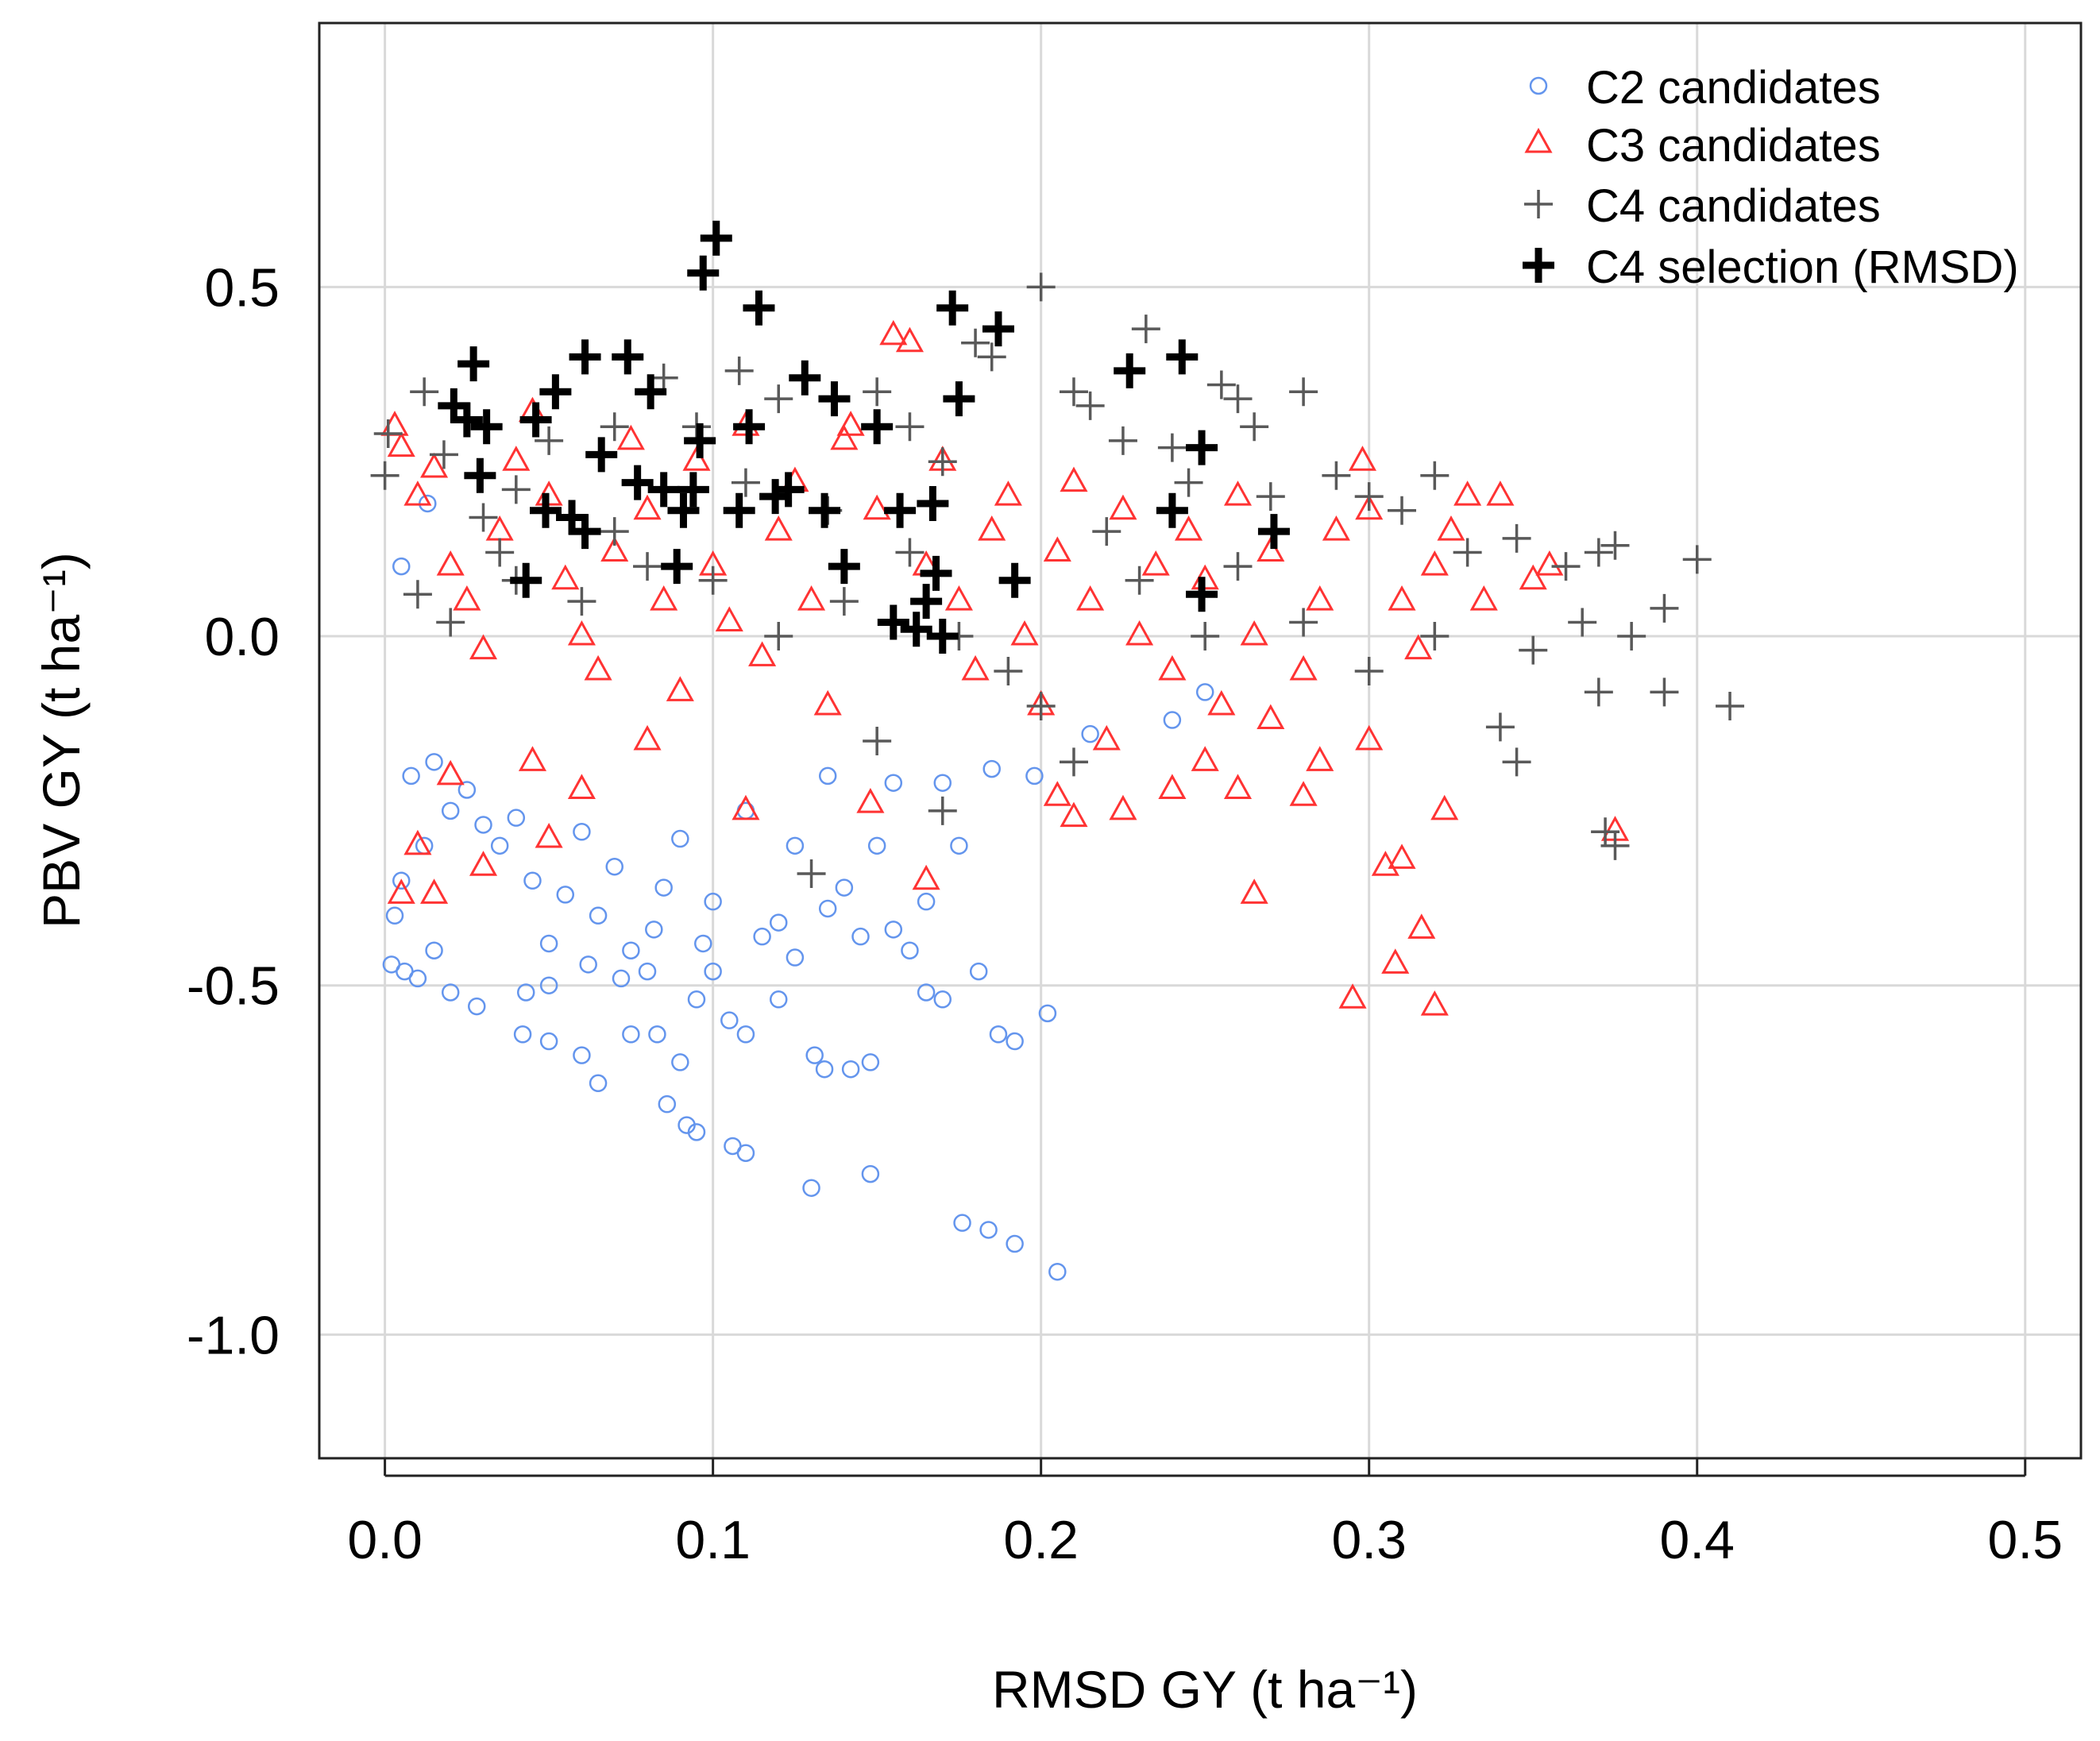 The width and height of the screenshot is (2100, 1741). Describe the element at coordinates (242, 637) in the screenshot. I see `y-tick-label: 0.0` at that location.